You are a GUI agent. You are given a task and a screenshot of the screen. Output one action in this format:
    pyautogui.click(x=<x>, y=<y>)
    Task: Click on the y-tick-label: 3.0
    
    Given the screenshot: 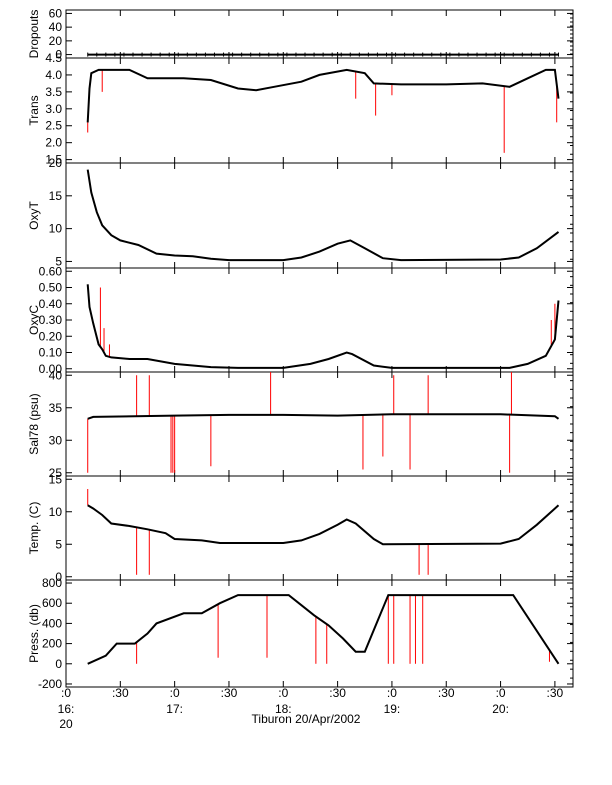 What is the action you would take?
    pyautogui.click(x=53, y=109)
    